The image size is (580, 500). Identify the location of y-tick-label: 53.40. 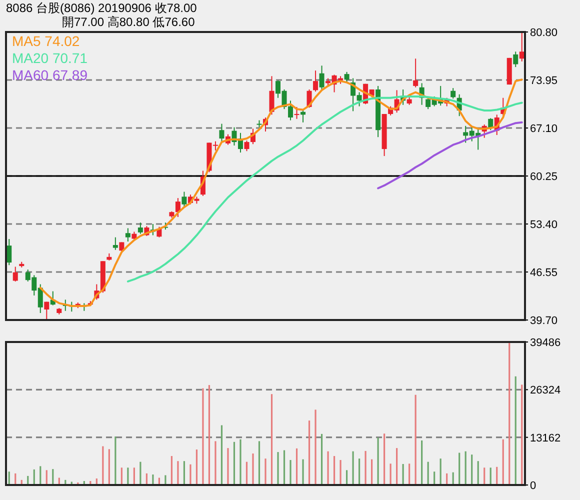
(544, 225).